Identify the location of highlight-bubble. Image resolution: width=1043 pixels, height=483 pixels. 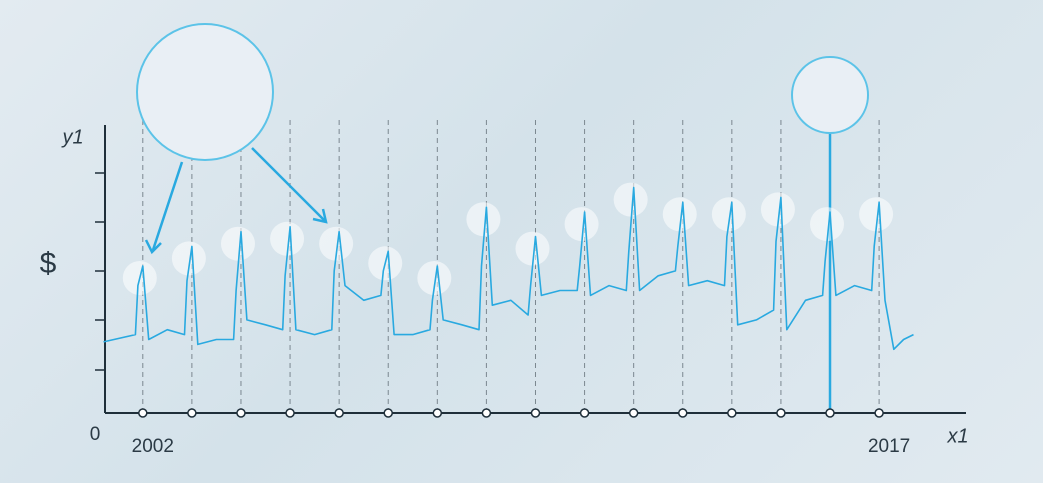
(830, 95).